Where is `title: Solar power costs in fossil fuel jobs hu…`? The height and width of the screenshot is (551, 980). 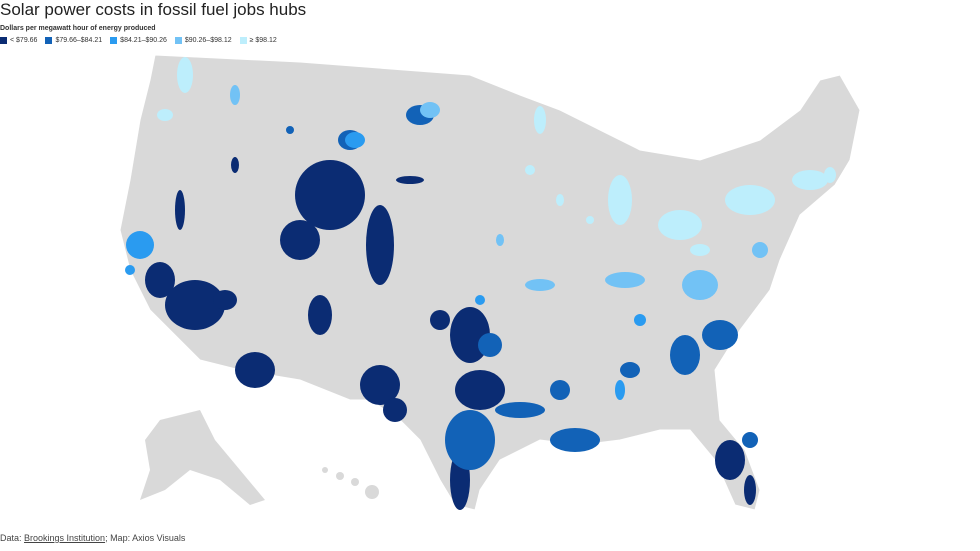 title: Solar power costs in fossil fuel jobs hu… is located at coordinates (153, 9).